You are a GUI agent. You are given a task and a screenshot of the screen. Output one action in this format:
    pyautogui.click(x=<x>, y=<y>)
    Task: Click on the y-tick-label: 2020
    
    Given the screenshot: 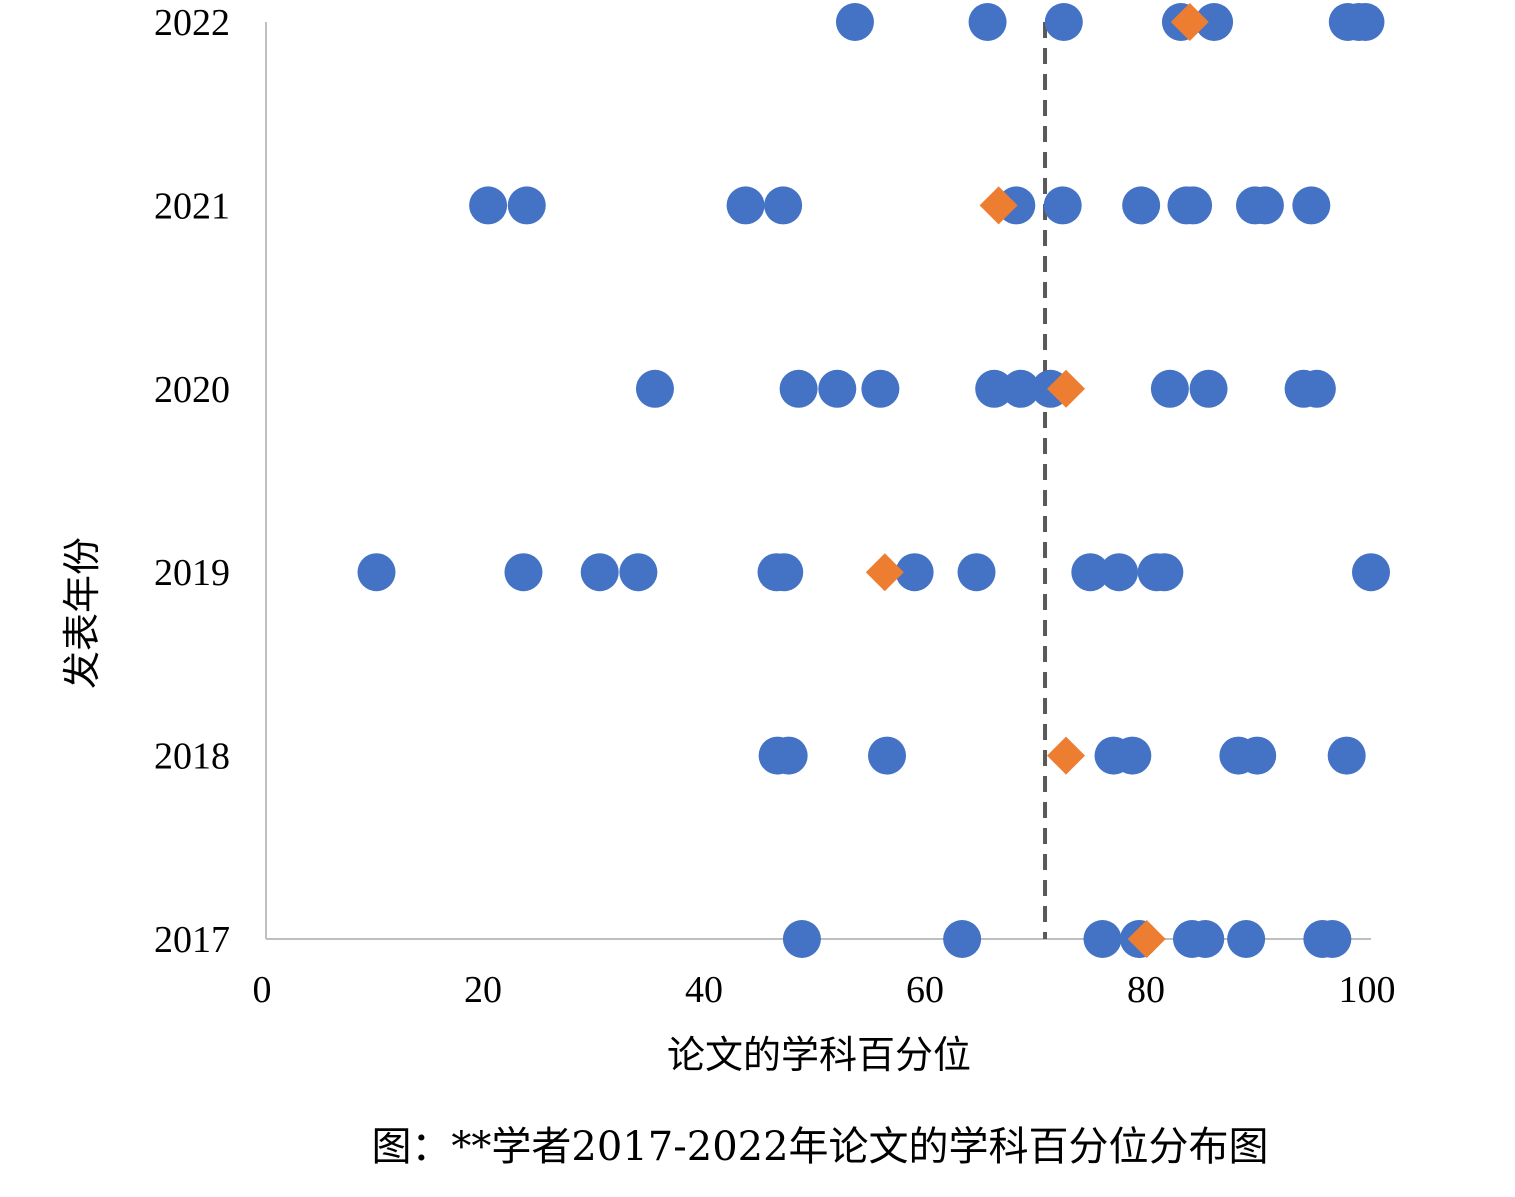 What is the action you would take?
    pyautogui.click(x=192, y=390)
    